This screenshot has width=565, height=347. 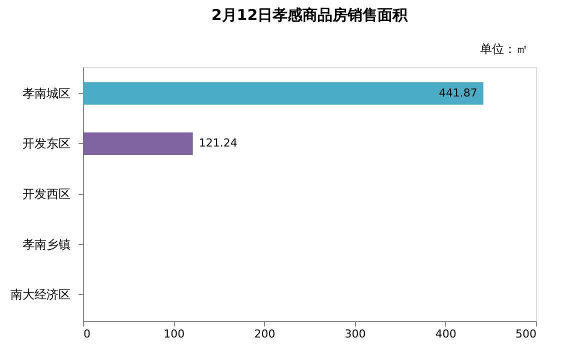 I want to click on y-tick-label: 孝南城区, so click(x=46, y=93).